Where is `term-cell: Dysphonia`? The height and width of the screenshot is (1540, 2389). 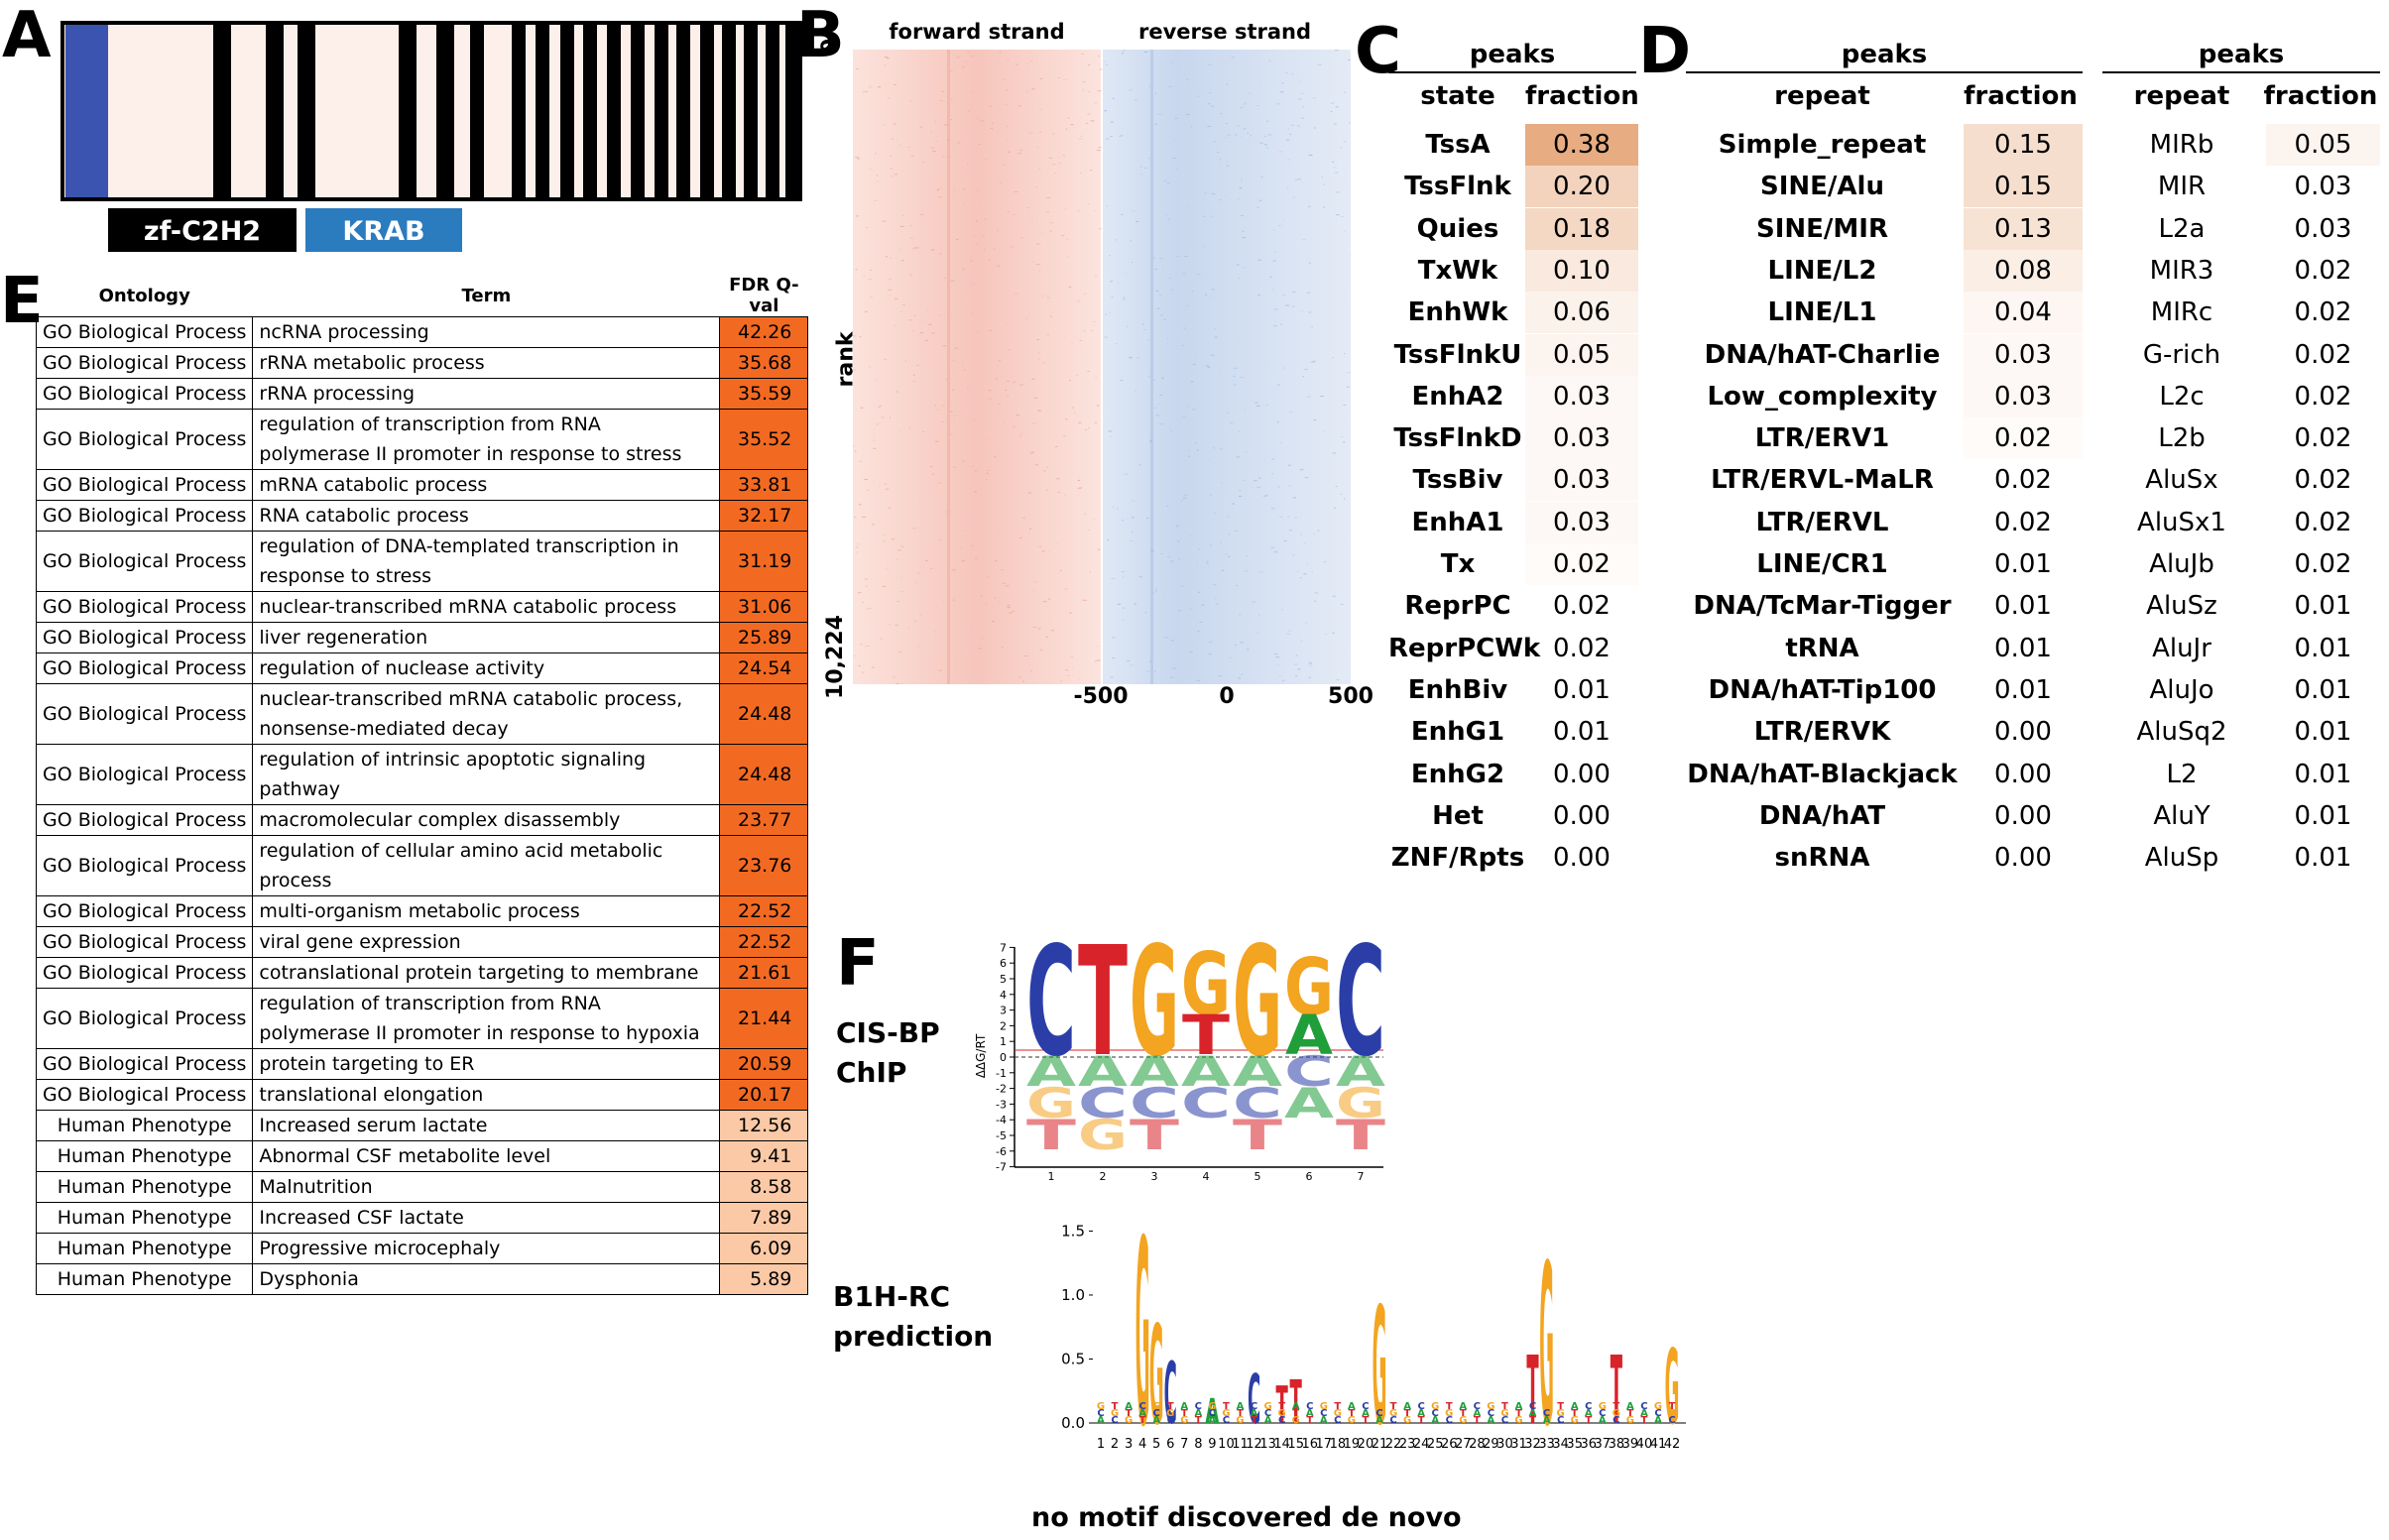
term-cell: Dysphonia is located at coordinates (486, 1279).